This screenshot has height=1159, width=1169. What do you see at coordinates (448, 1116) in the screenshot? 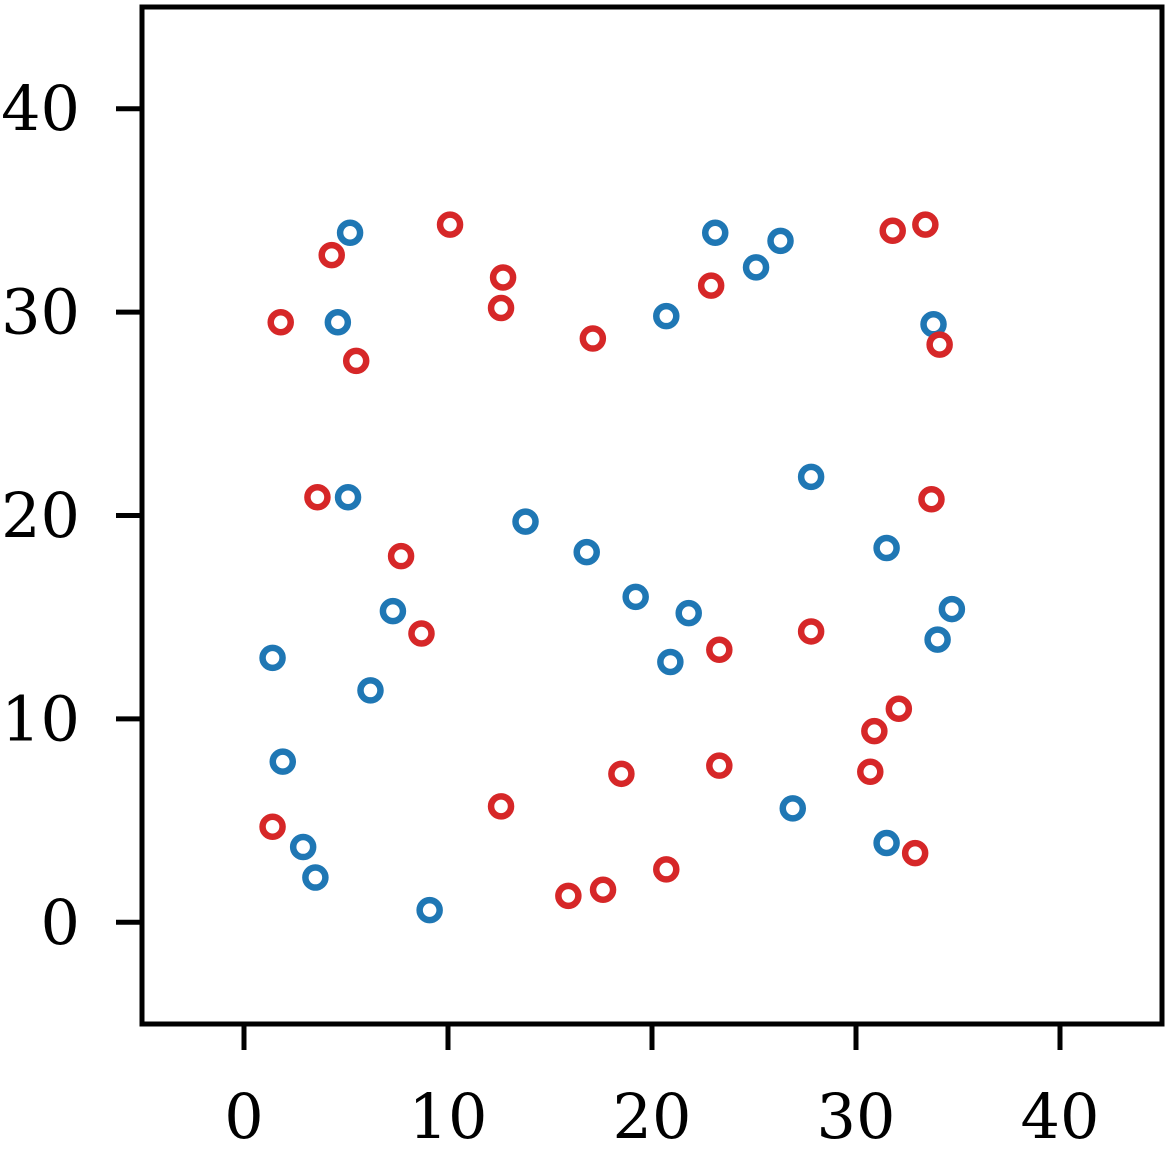
I see `x-tick-label: 10` at bounding box center [448, 1116].